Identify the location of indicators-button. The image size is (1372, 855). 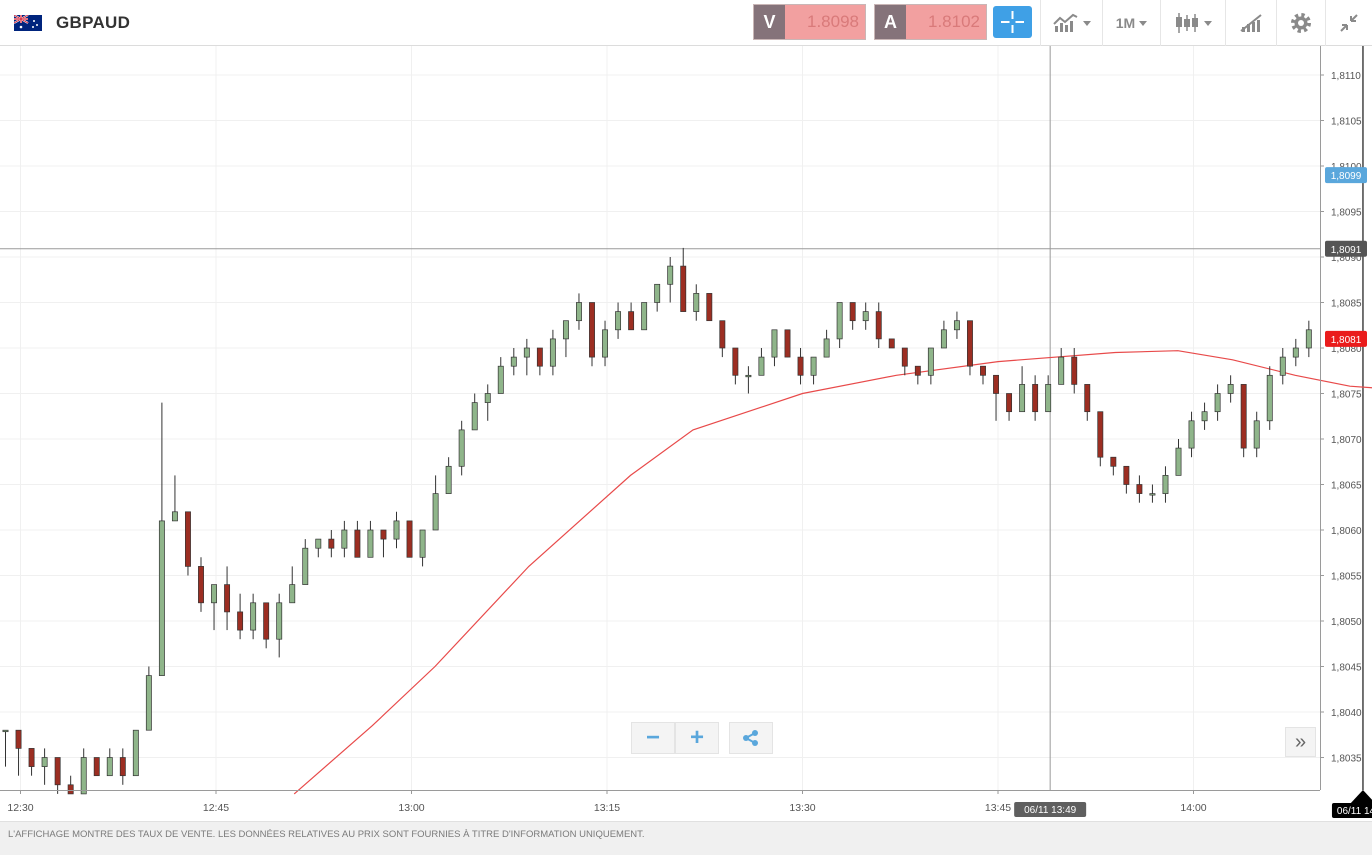
(1071, 23).